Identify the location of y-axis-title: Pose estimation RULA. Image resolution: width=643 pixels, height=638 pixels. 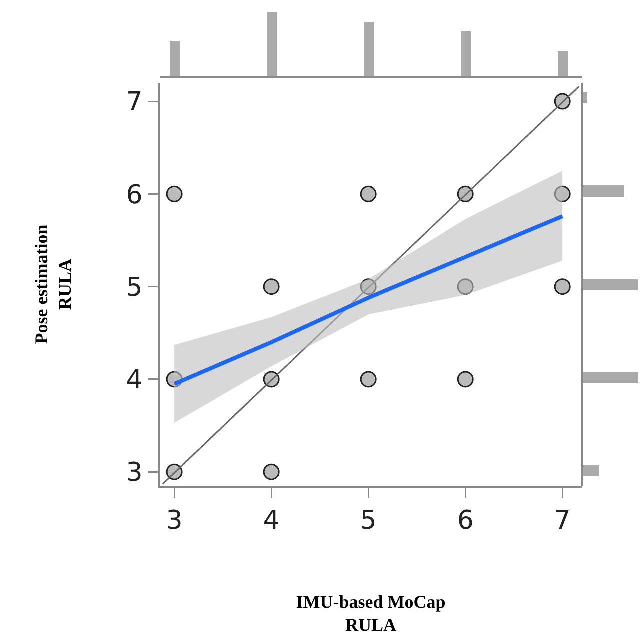
(53, 284).